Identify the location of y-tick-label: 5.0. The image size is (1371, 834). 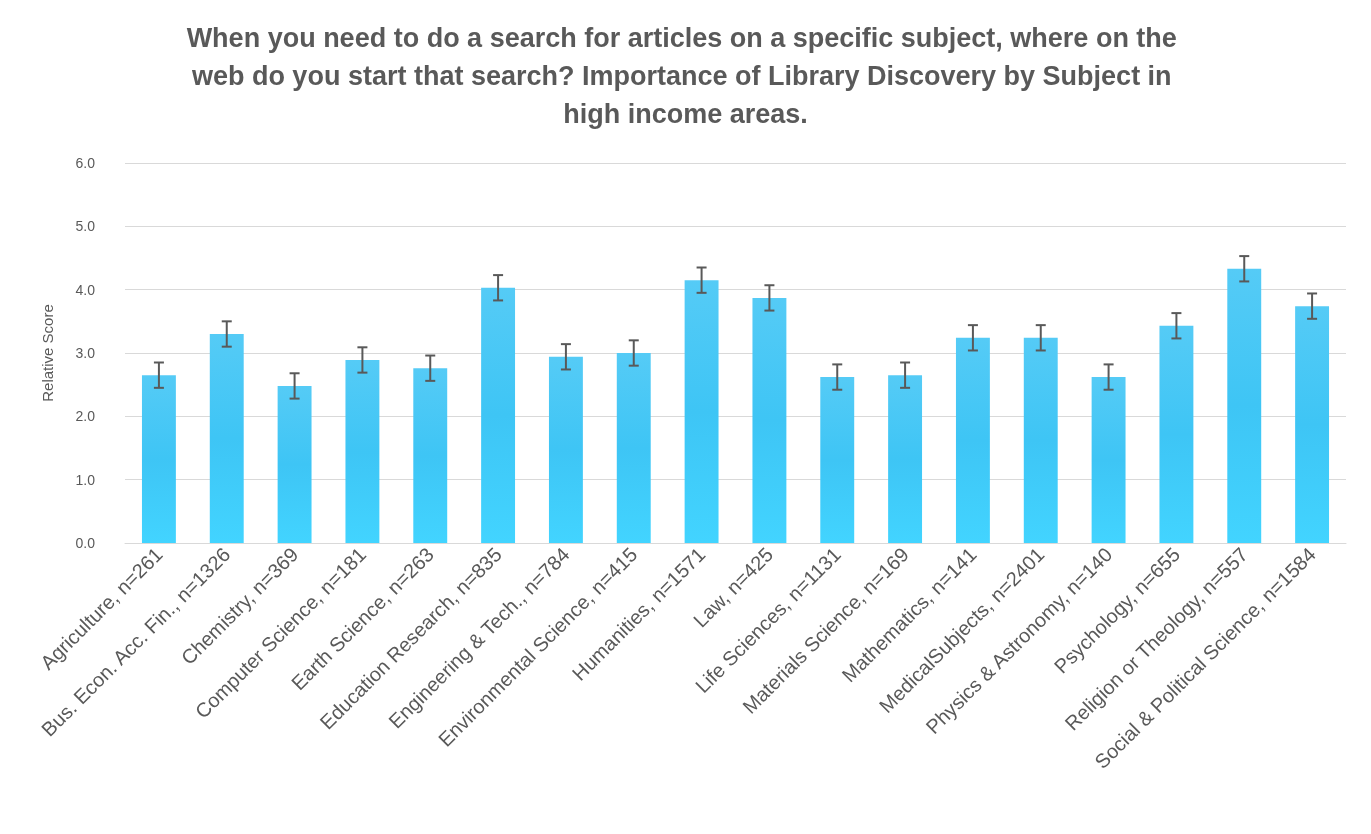
(85, 226).